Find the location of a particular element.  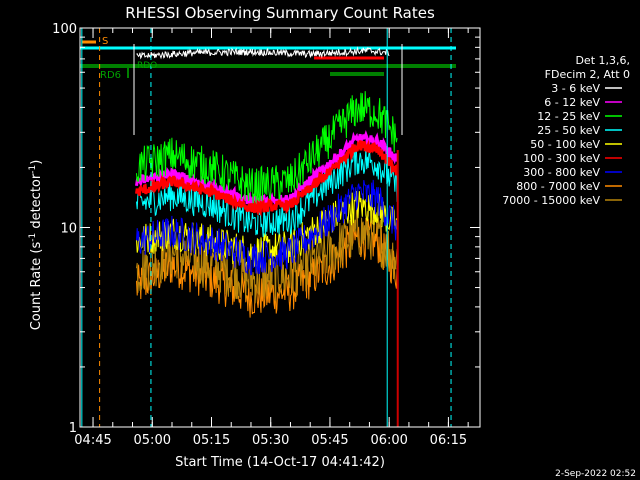

x-tick-label: 06:15 is located at coordinates (448, 440).